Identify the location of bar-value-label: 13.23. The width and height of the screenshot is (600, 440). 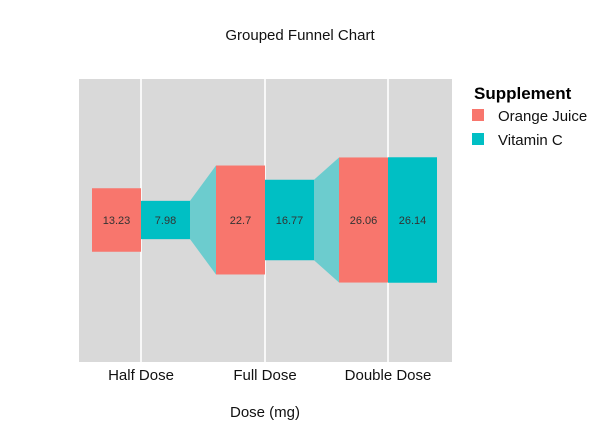
(117, 221).